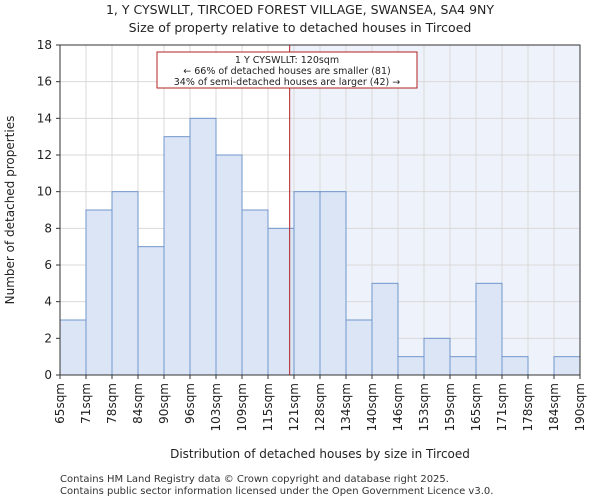 The image size is (600, 500). I want to click on x-tick-label: 121sqm, so click(294, 407).